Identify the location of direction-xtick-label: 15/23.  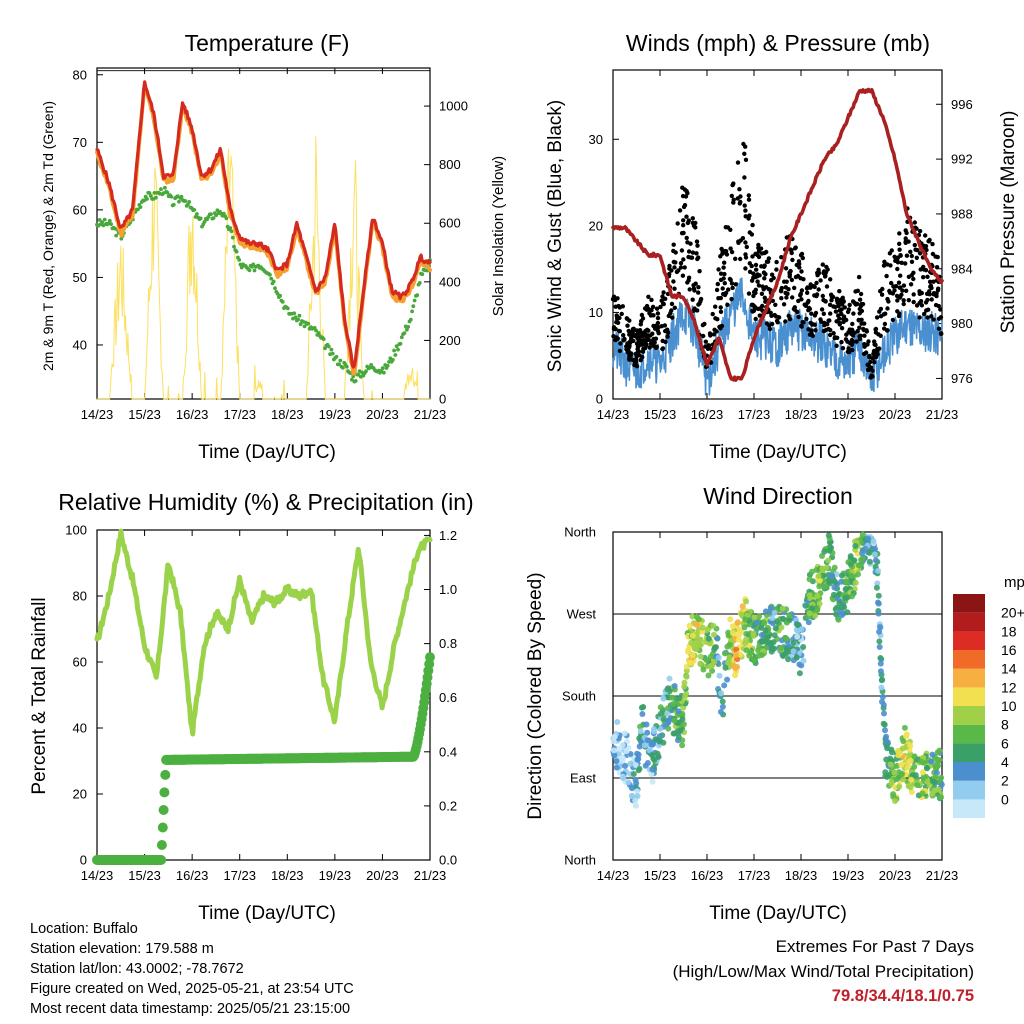
(660, 875).